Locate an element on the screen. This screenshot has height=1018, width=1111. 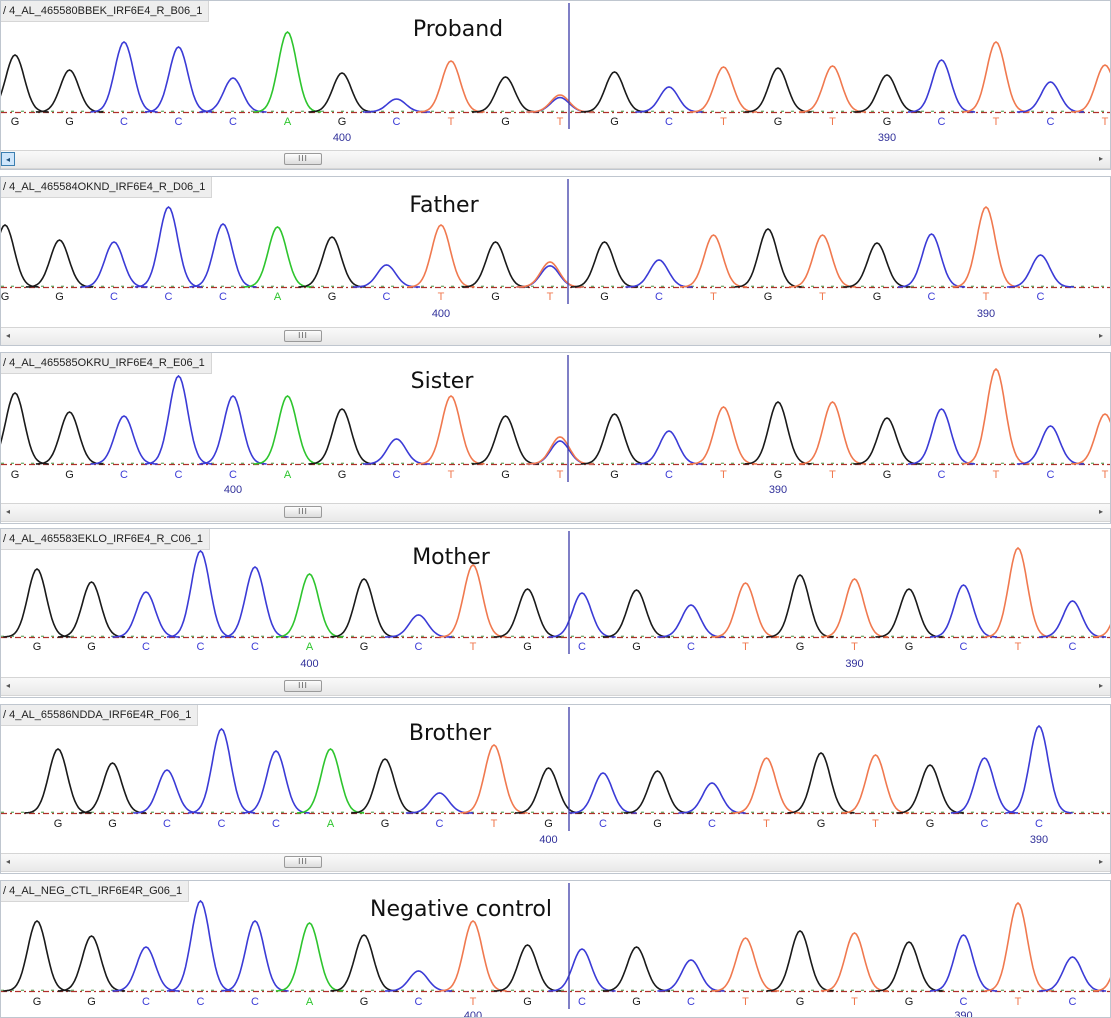
peak-A is located at coordinates (287, 430).